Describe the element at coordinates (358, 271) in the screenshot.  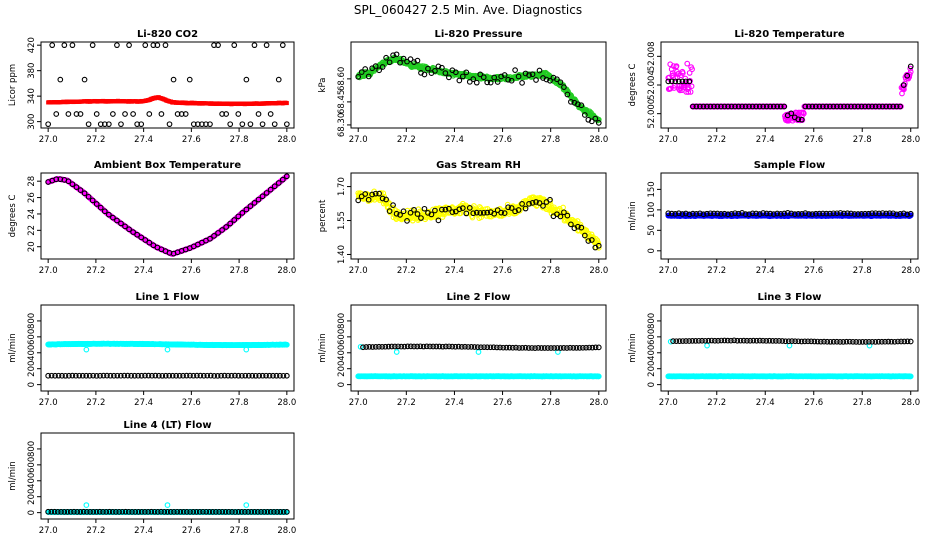
I see `x-tick-label: 27.0` at that location.